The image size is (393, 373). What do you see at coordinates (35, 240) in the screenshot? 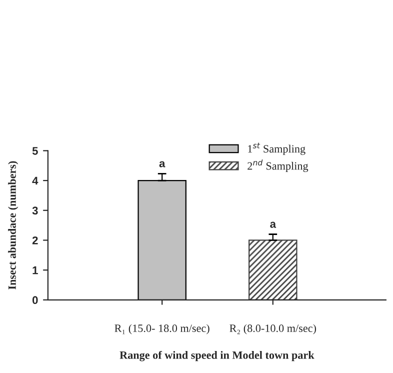
I see `y-tick-label: 2` at bounding box center [35, 240].